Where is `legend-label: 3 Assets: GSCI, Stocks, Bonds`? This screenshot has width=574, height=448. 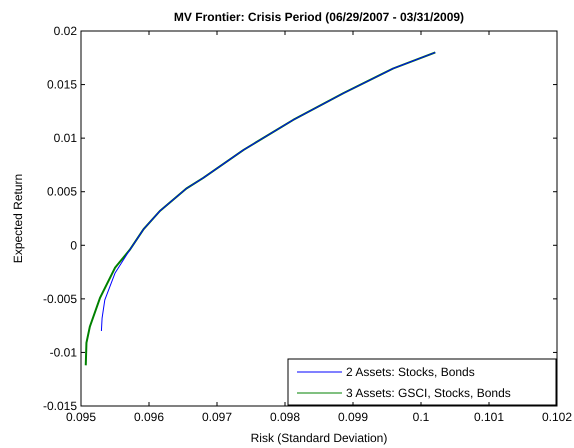 legend-label: 3 Assets: GSCI, Stocks, Bonds is located at coordinates (428, 393).